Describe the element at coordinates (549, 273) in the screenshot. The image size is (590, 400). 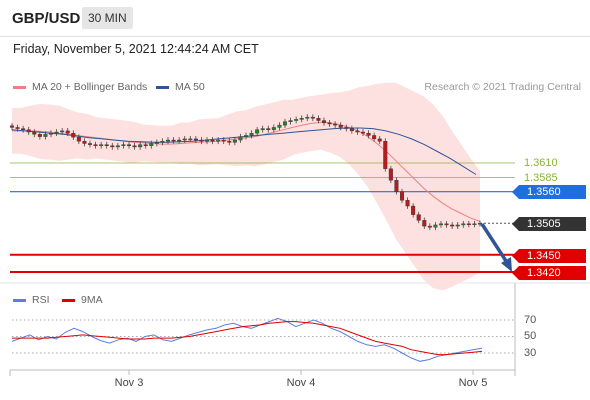
I see `tag-1-3420: 1.3420` at that location.